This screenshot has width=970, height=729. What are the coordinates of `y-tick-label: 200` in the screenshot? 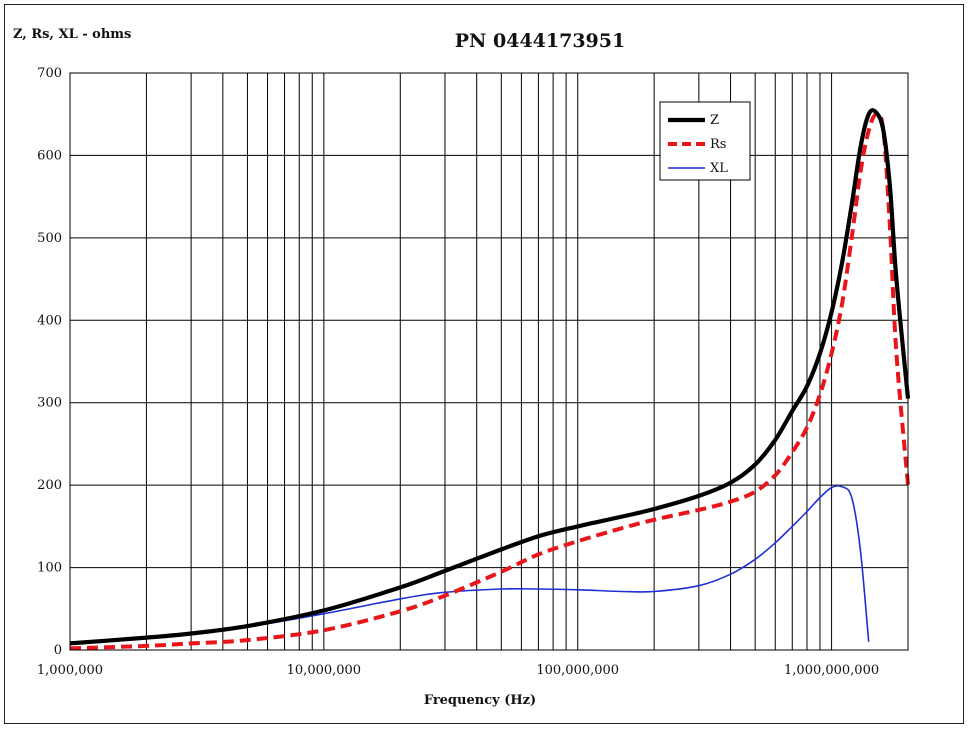 It's located at (49, 485).